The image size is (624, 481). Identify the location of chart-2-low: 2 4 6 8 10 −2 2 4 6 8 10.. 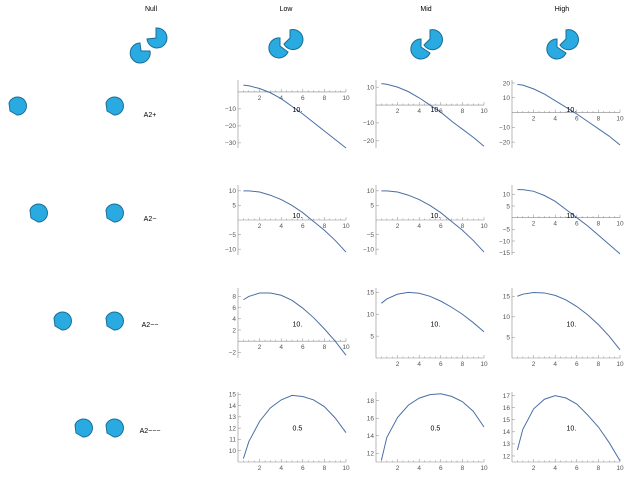
(289, 323).